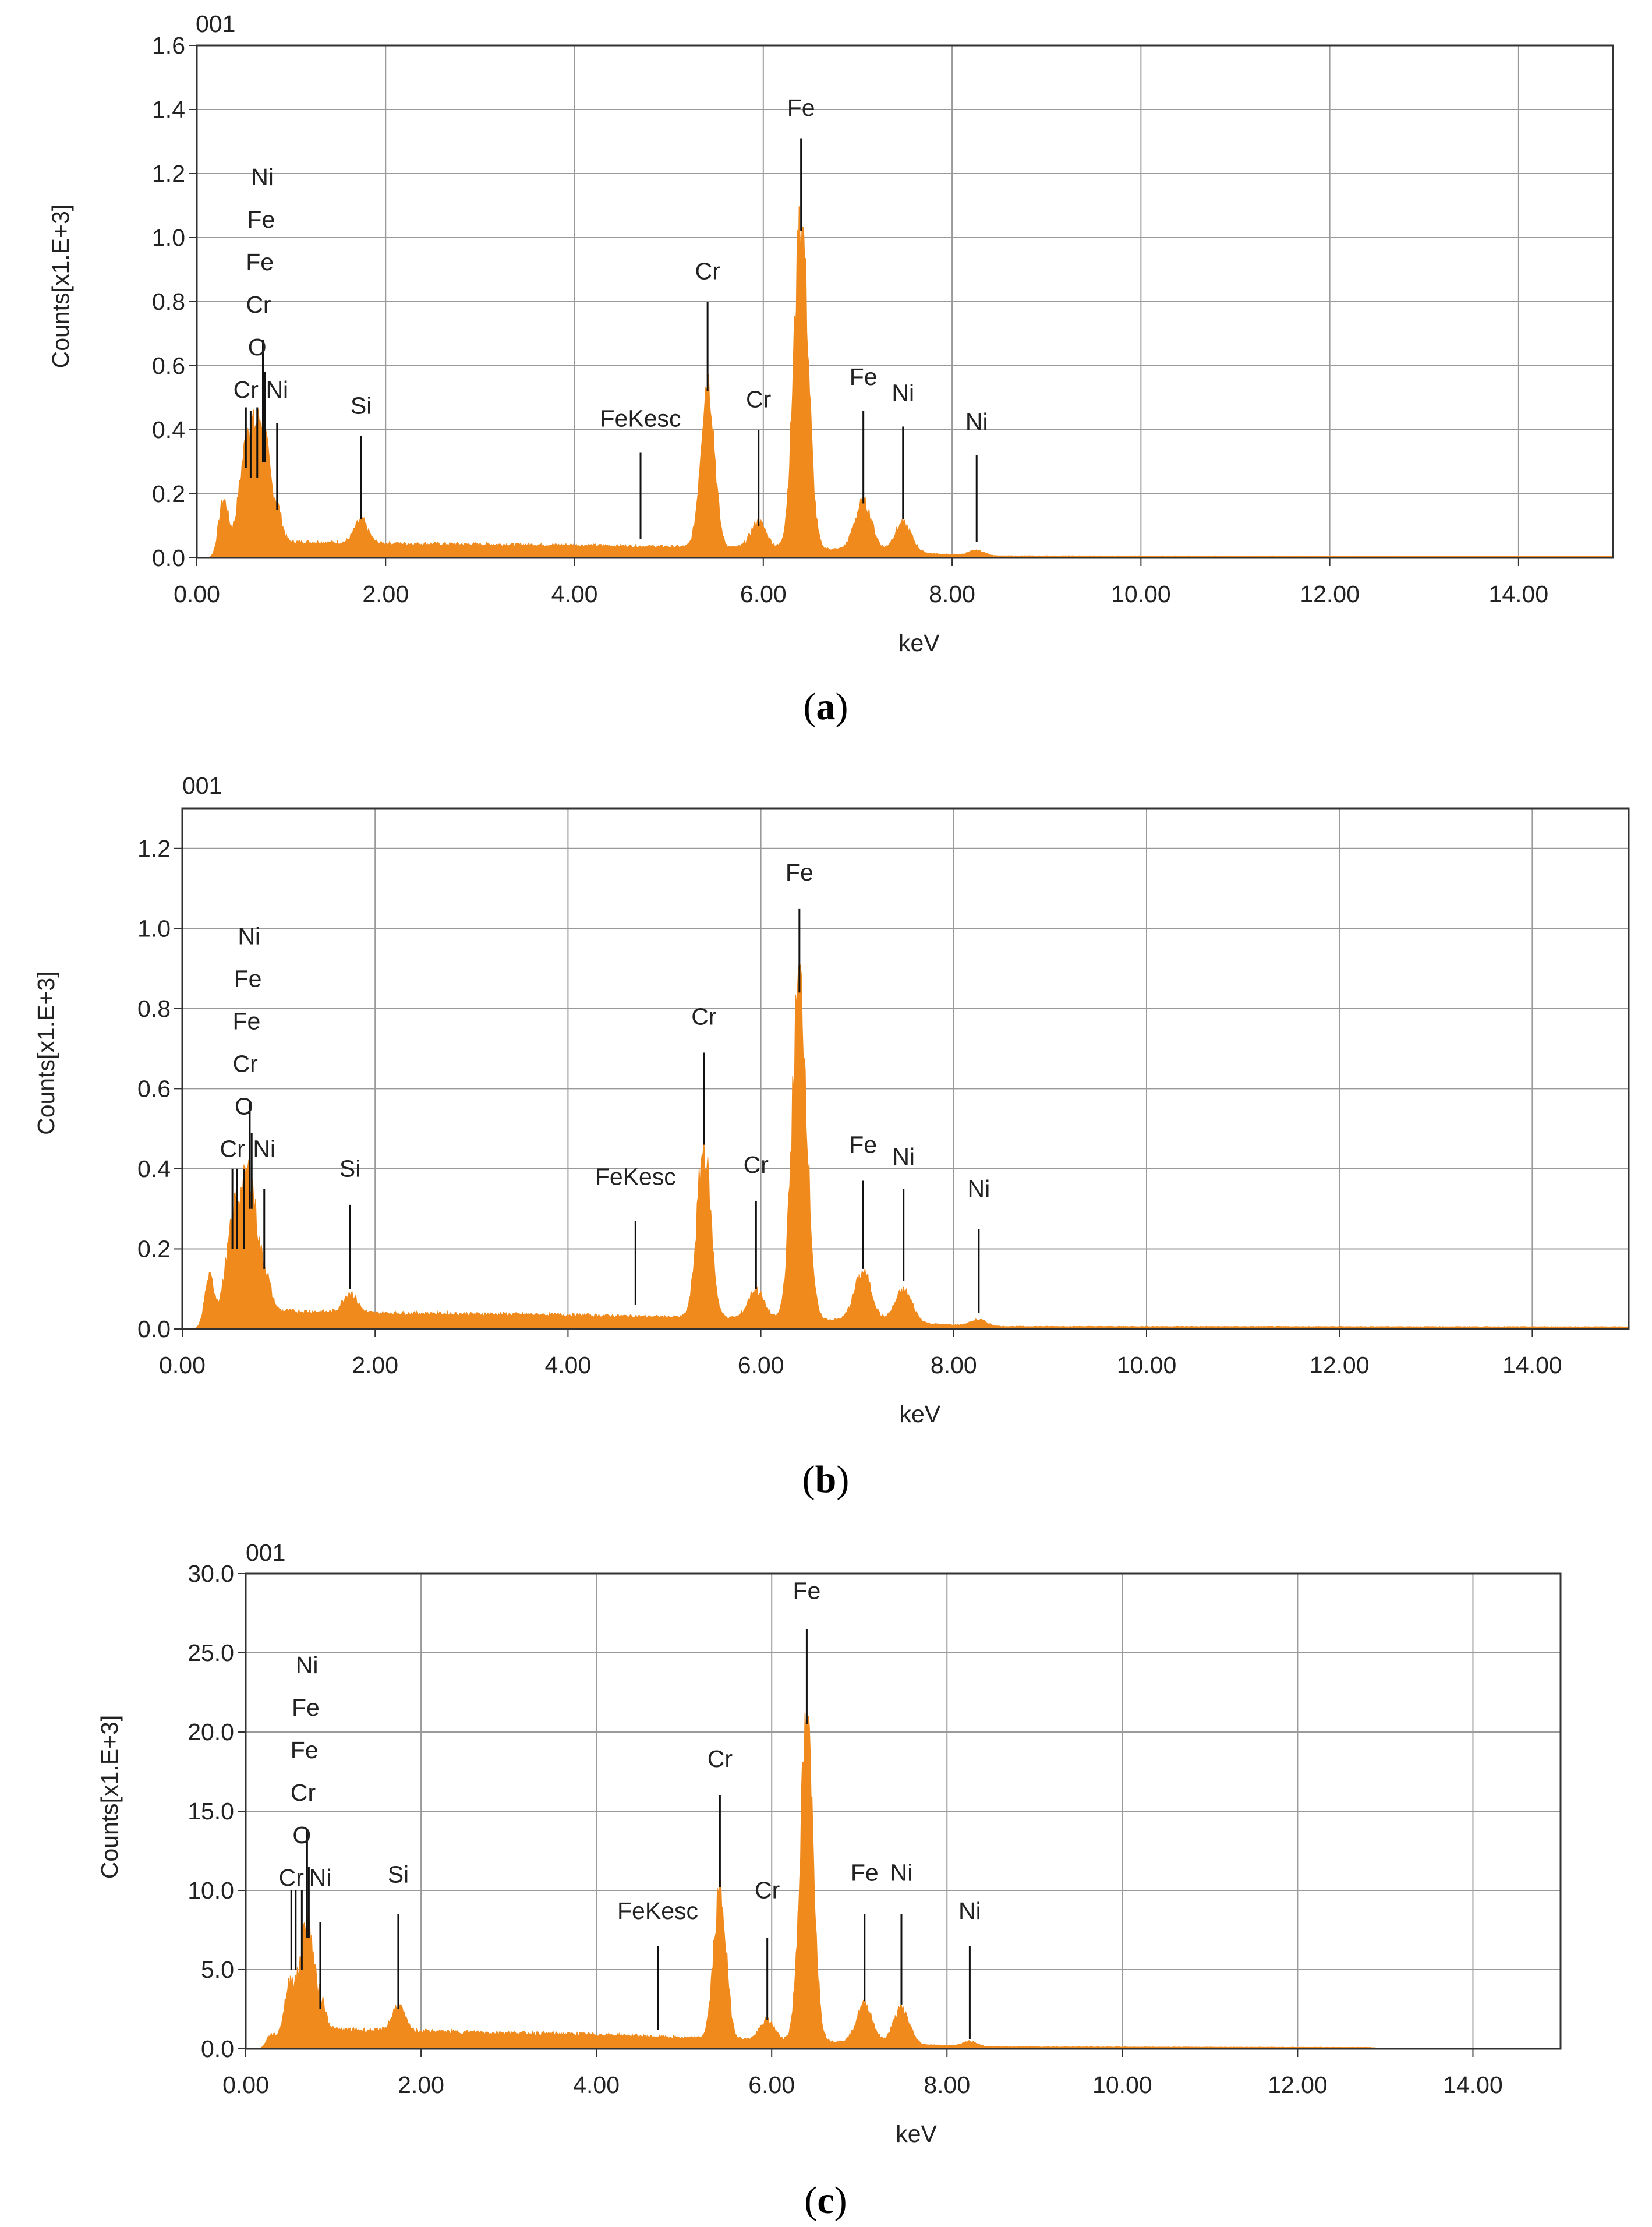 The width and height of the screenshot is (1652, 2227). What do you see at coordinates (182, 1365) in the screenshot?
I see `panel-b-x-tick-label: 0.00` at bounding box center [182, 1365].